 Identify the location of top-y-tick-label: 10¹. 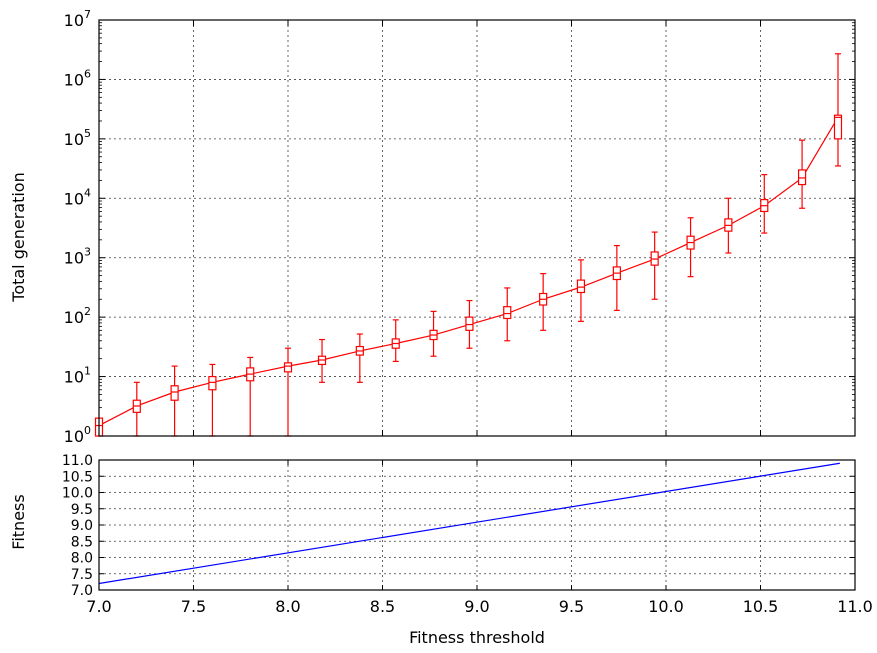
(77, 376).